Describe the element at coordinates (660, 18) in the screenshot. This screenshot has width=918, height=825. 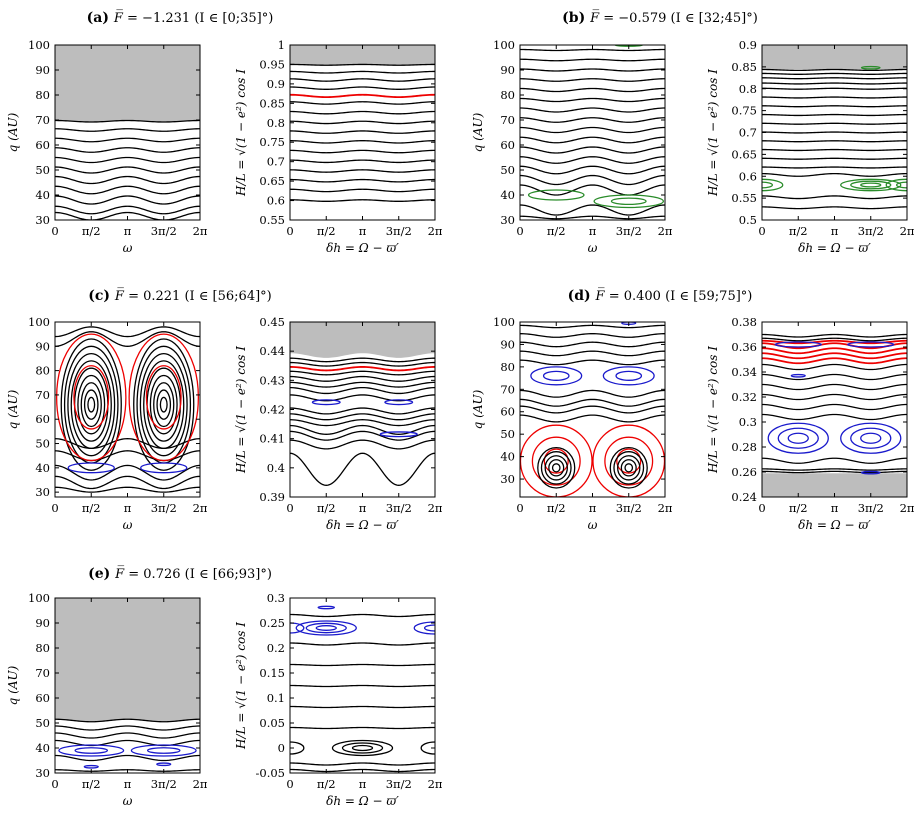
I see `panel-title: (b) F̅ = −0.579 (I ∈ [32;45]°)` at that location.